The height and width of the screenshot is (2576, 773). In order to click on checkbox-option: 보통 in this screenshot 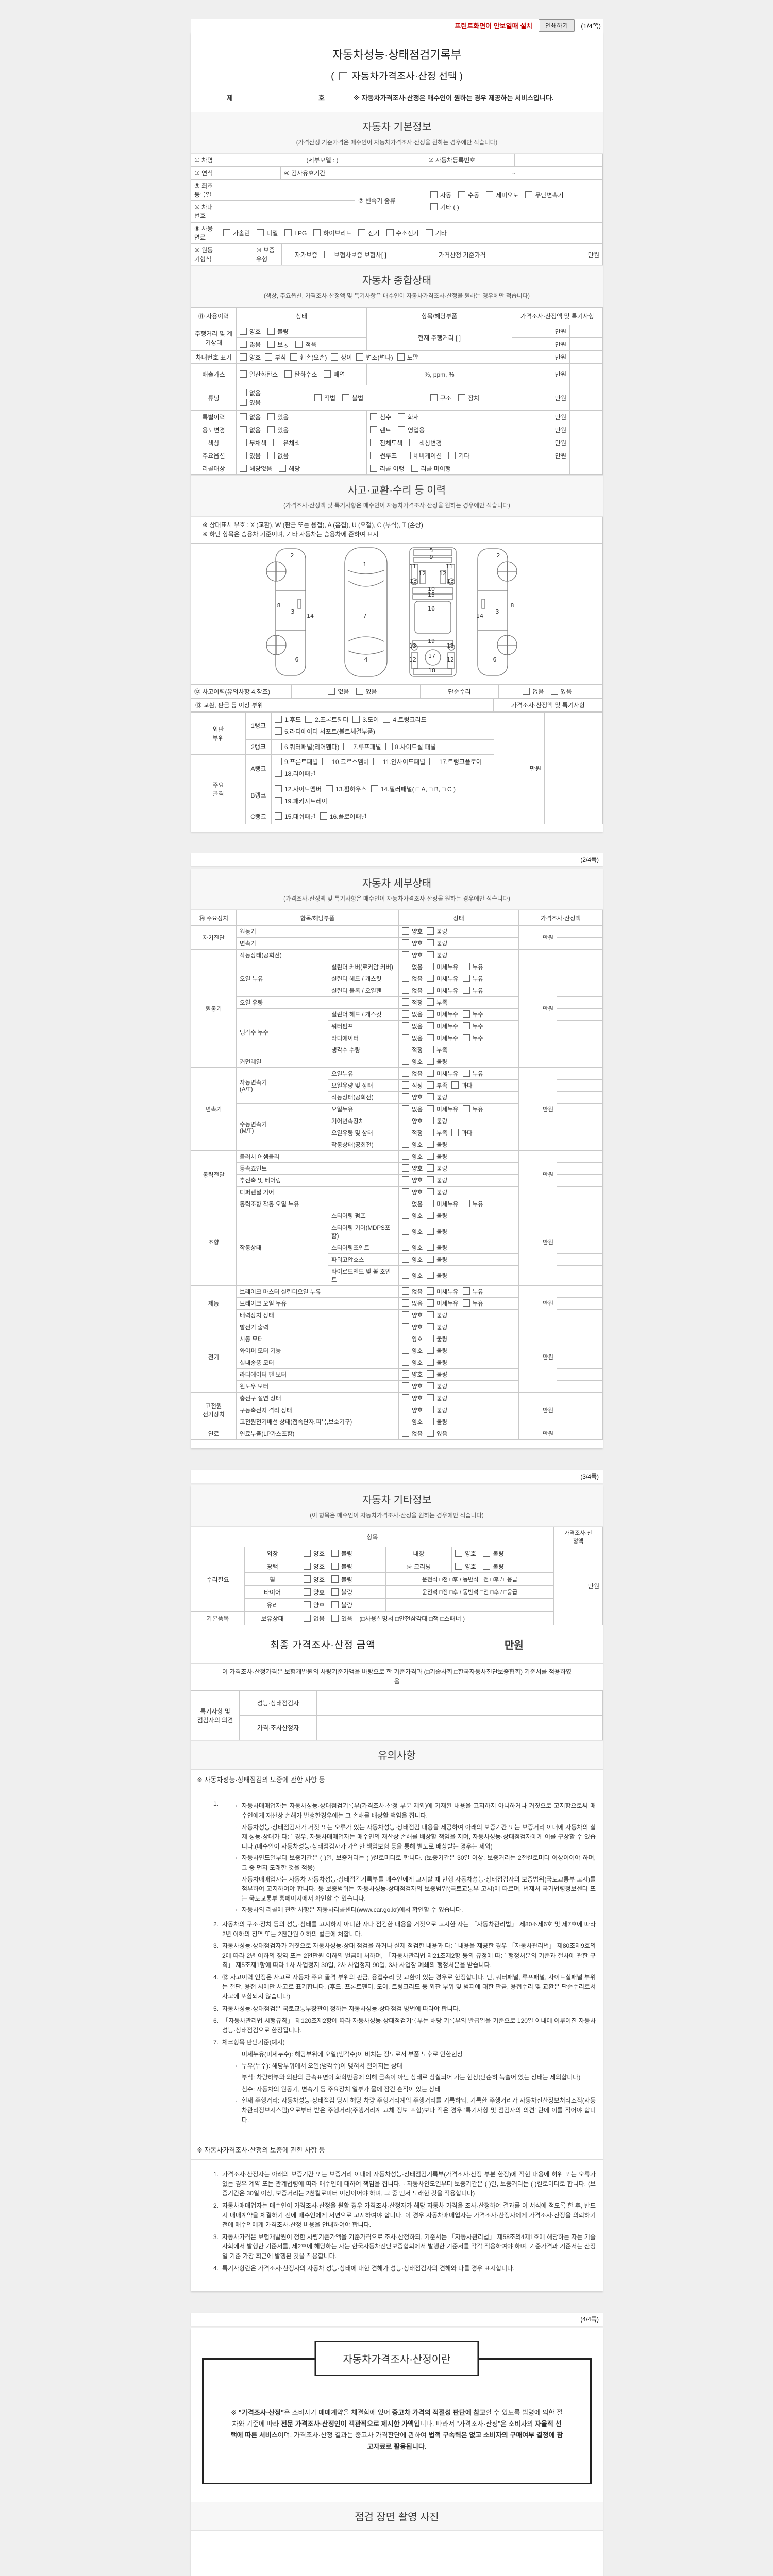, I will do `click(278, 344)`.